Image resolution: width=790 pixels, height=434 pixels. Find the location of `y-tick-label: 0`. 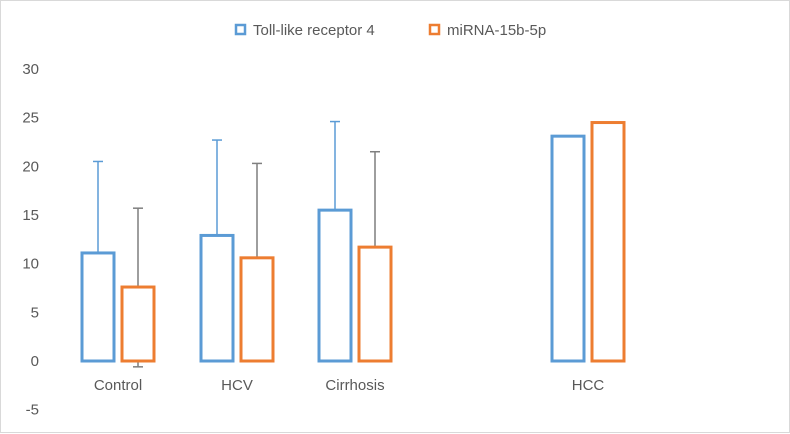

y-tick-label: 0 is located at coordinates (35, 361).